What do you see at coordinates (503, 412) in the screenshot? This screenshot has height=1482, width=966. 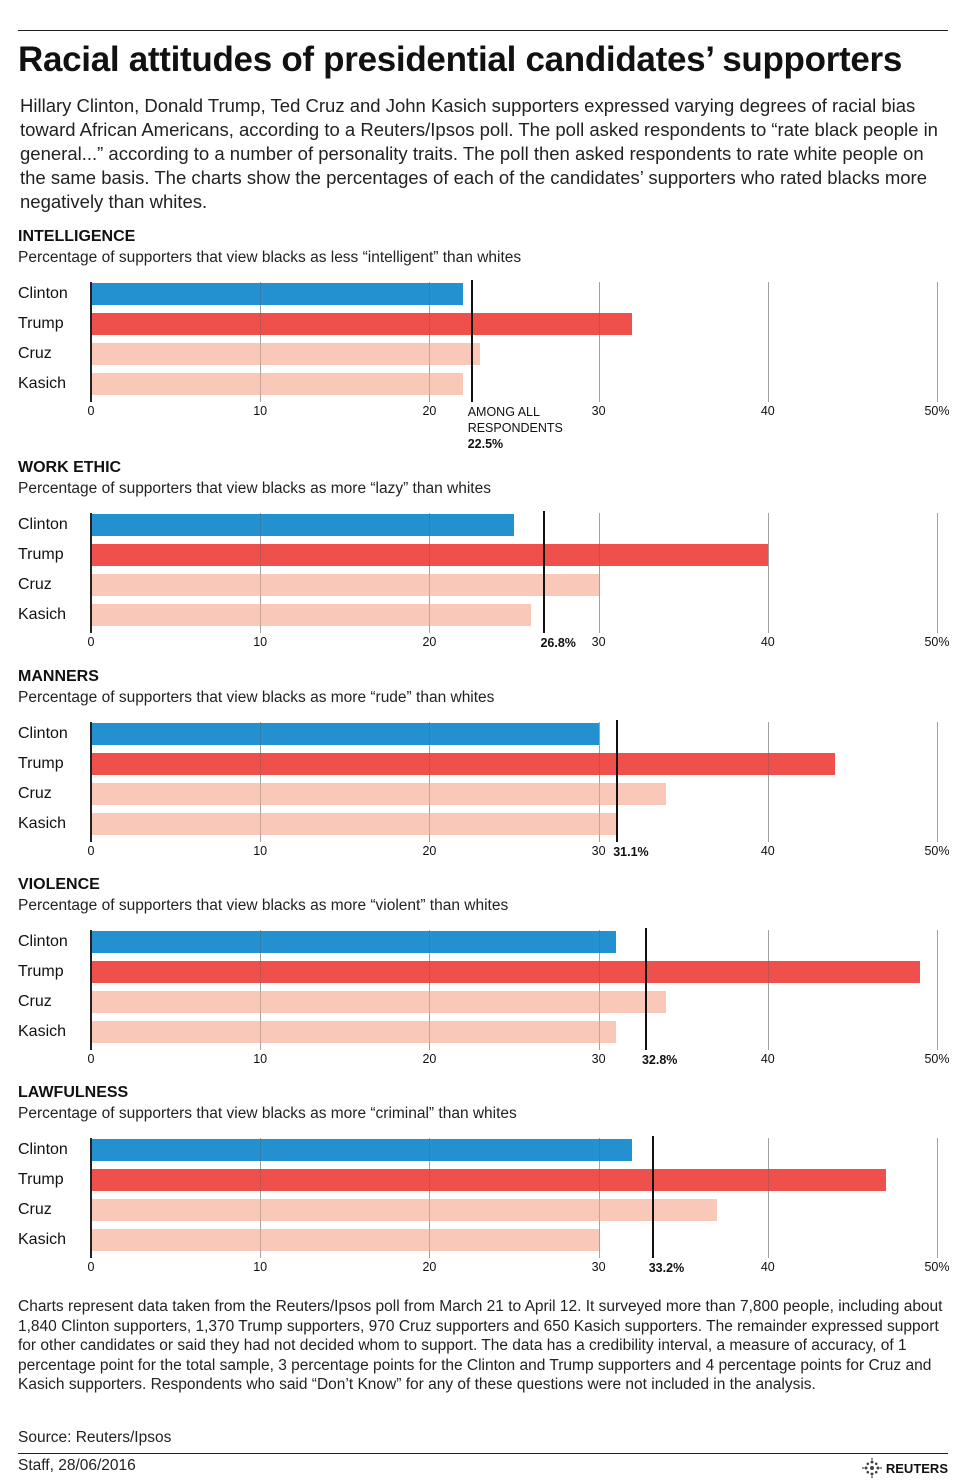 I see `reference-label-line: AMONG ALL` at bounding box center [503, 412].